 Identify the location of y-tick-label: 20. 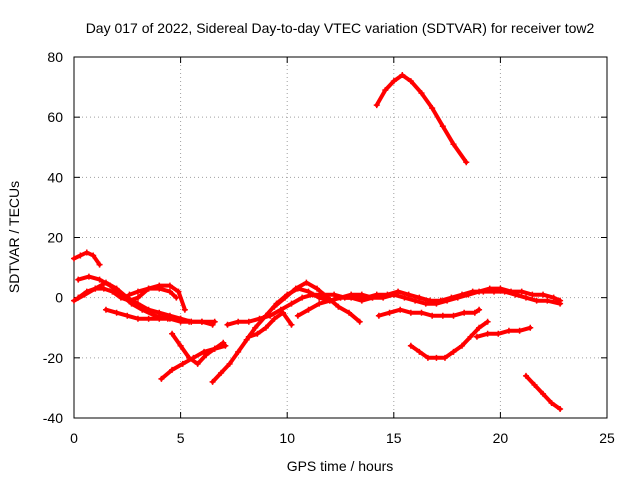
(55, 238).